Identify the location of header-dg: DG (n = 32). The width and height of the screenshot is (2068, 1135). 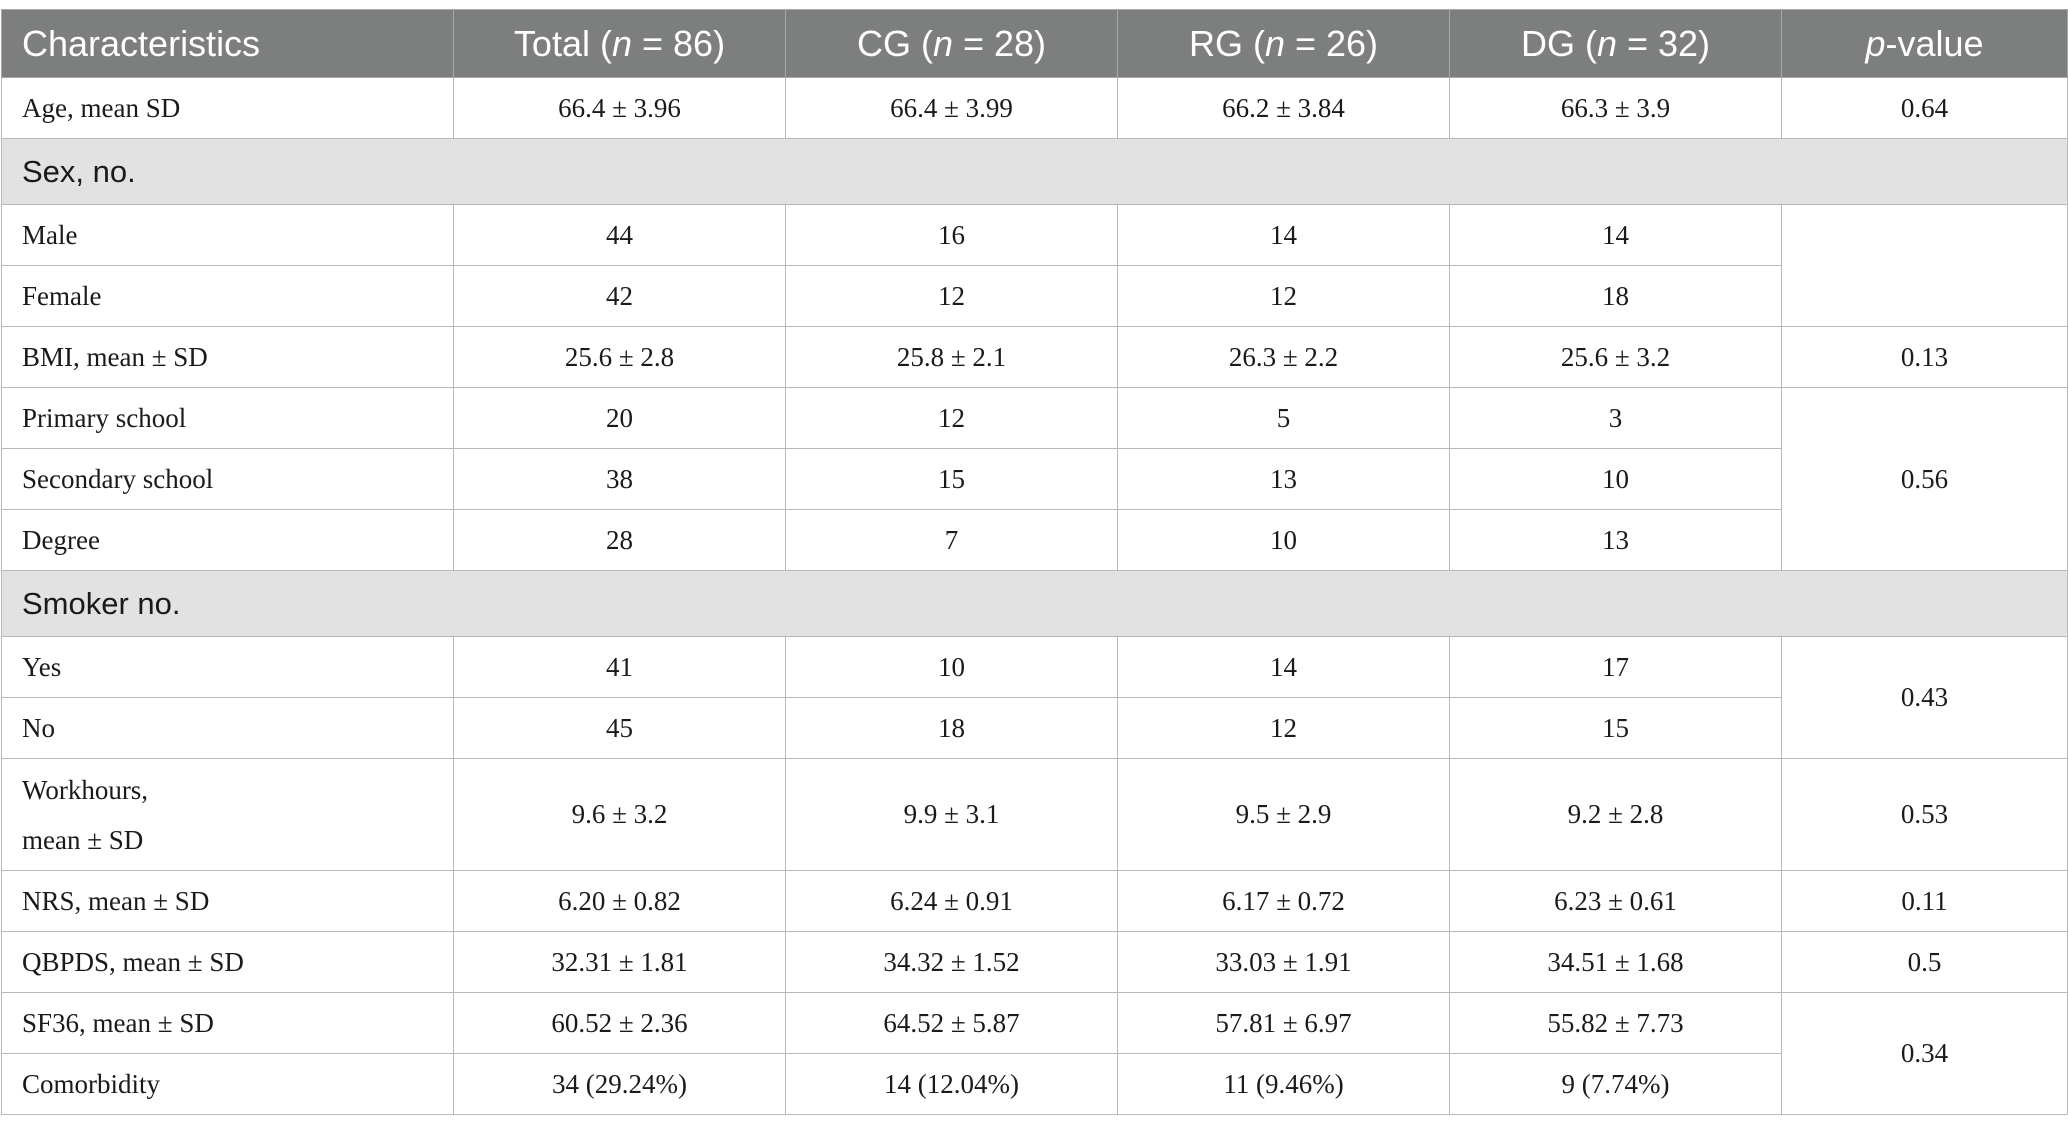
(1615, 43).